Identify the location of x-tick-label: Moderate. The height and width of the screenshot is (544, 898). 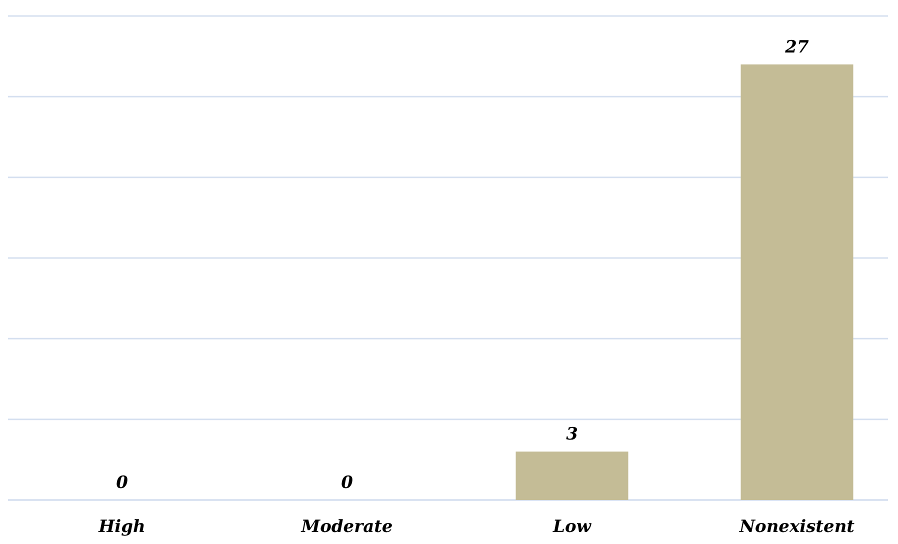
(346, 527).